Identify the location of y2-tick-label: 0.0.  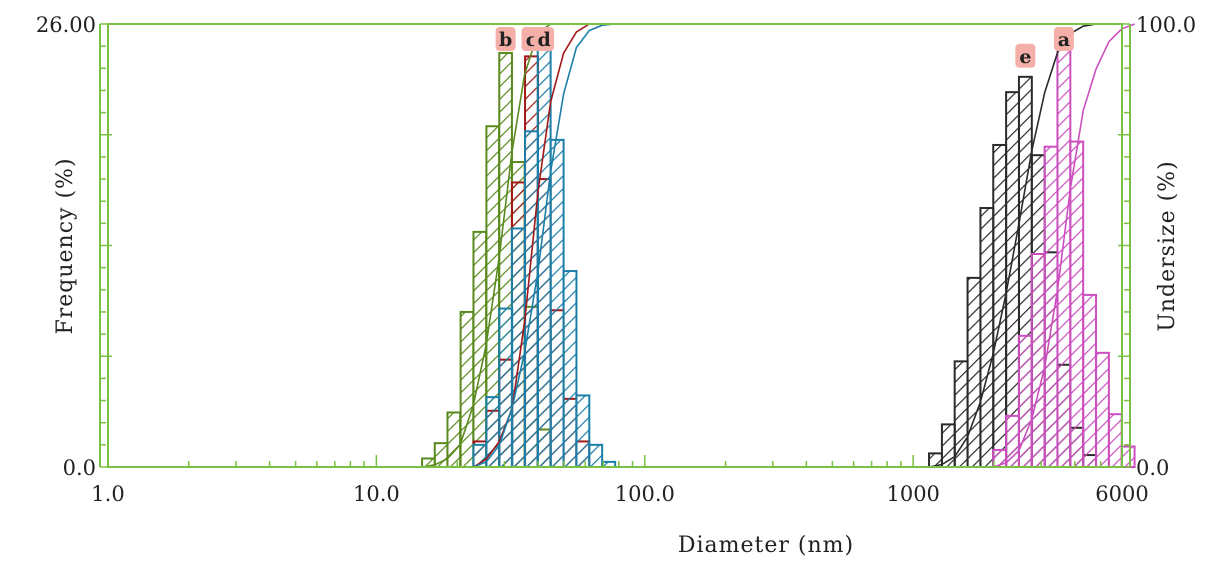
(1152, 468).